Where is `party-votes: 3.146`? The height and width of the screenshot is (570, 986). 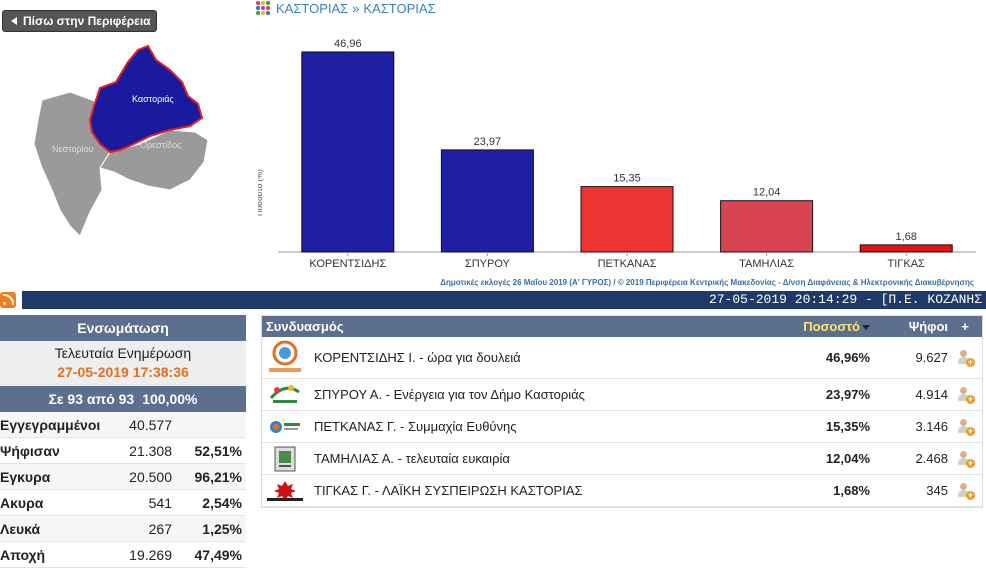
party-votes: 3.146 is located at coordinates (931, 426).